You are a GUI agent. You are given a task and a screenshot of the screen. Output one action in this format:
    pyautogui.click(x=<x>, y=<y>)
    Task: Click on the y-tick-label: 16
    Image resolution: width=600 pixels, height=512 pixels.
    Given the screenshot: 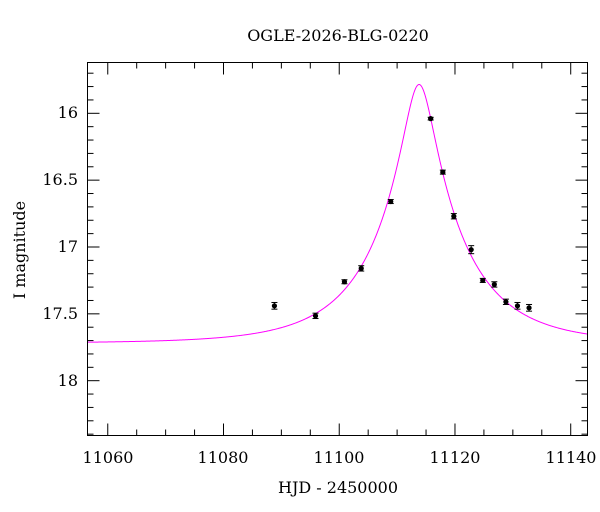 What is the action you would take?
    pyautogui.click(x=68, y=112)
    